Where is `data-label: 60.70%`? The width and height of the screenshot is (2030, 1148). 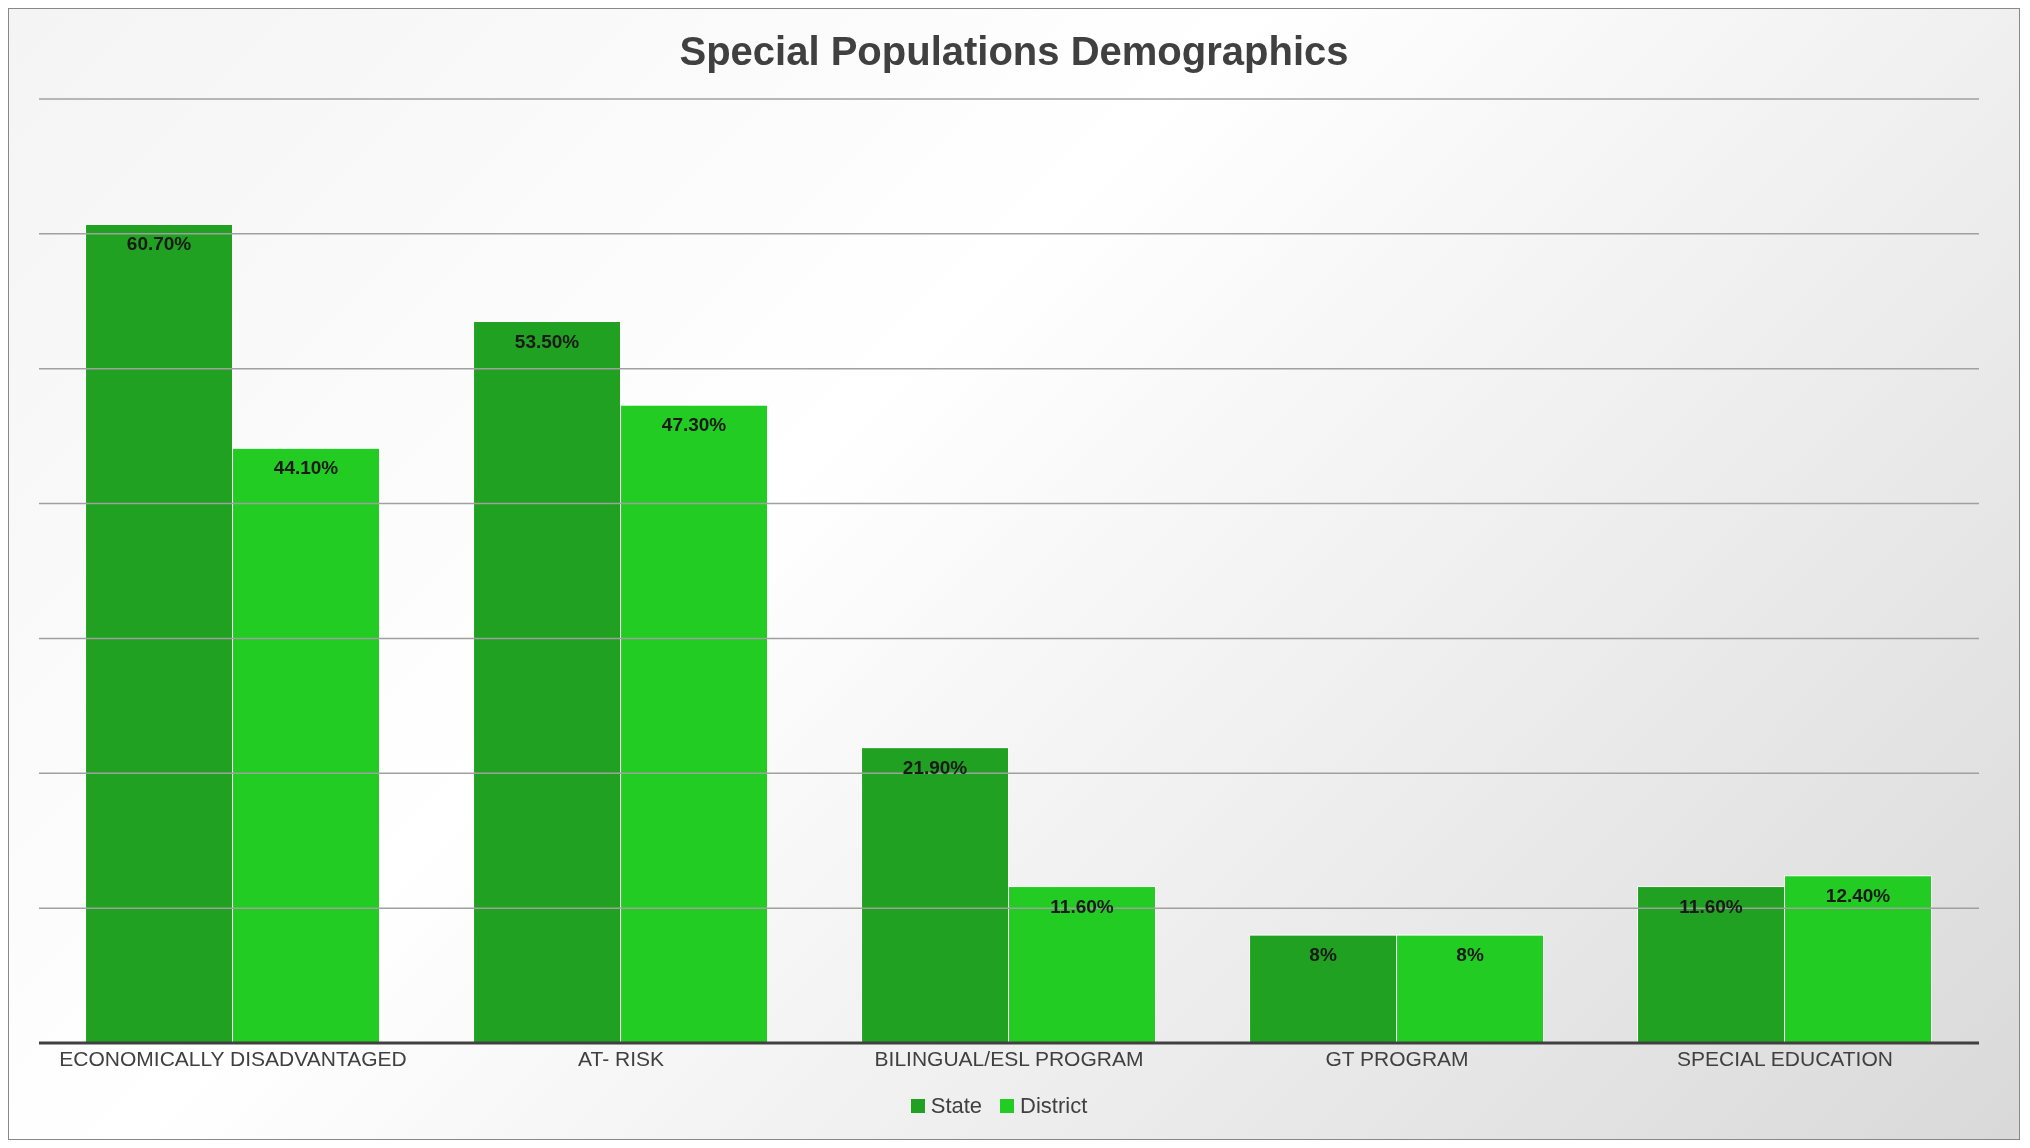
data-label: 60.70% is located at coordinates (159, 244).